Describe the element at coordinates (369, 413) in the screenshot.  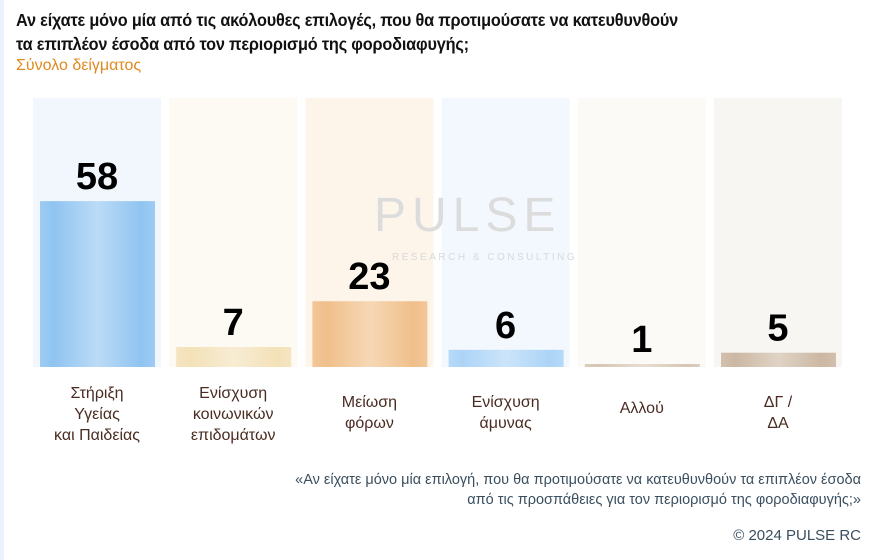
I see `category-label: Μείωση φόρων` at that location.